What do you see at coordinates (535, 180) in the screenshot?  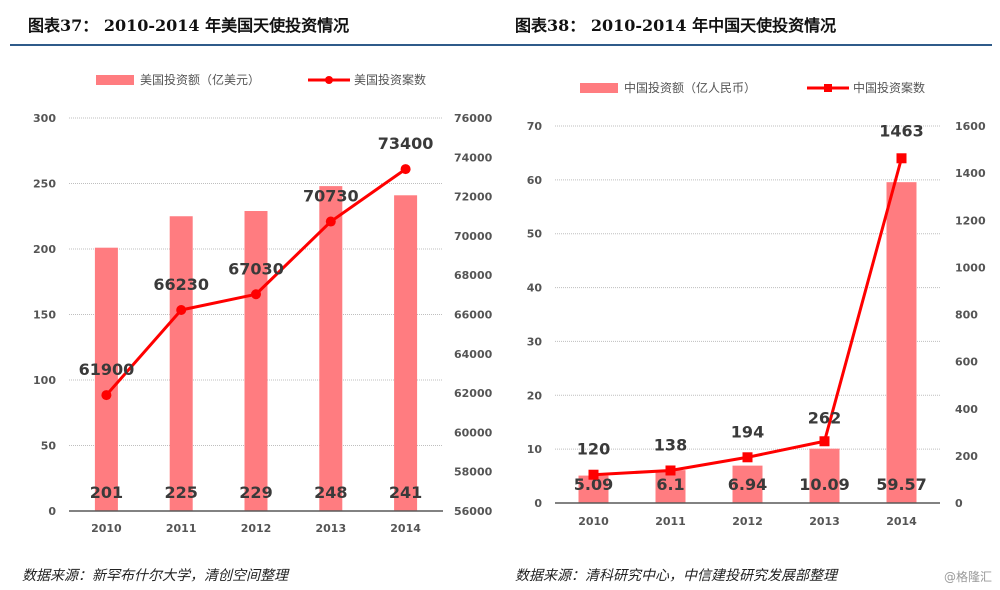 I see `right-left-axis-tick: 60` at bounding box center [535, 180].